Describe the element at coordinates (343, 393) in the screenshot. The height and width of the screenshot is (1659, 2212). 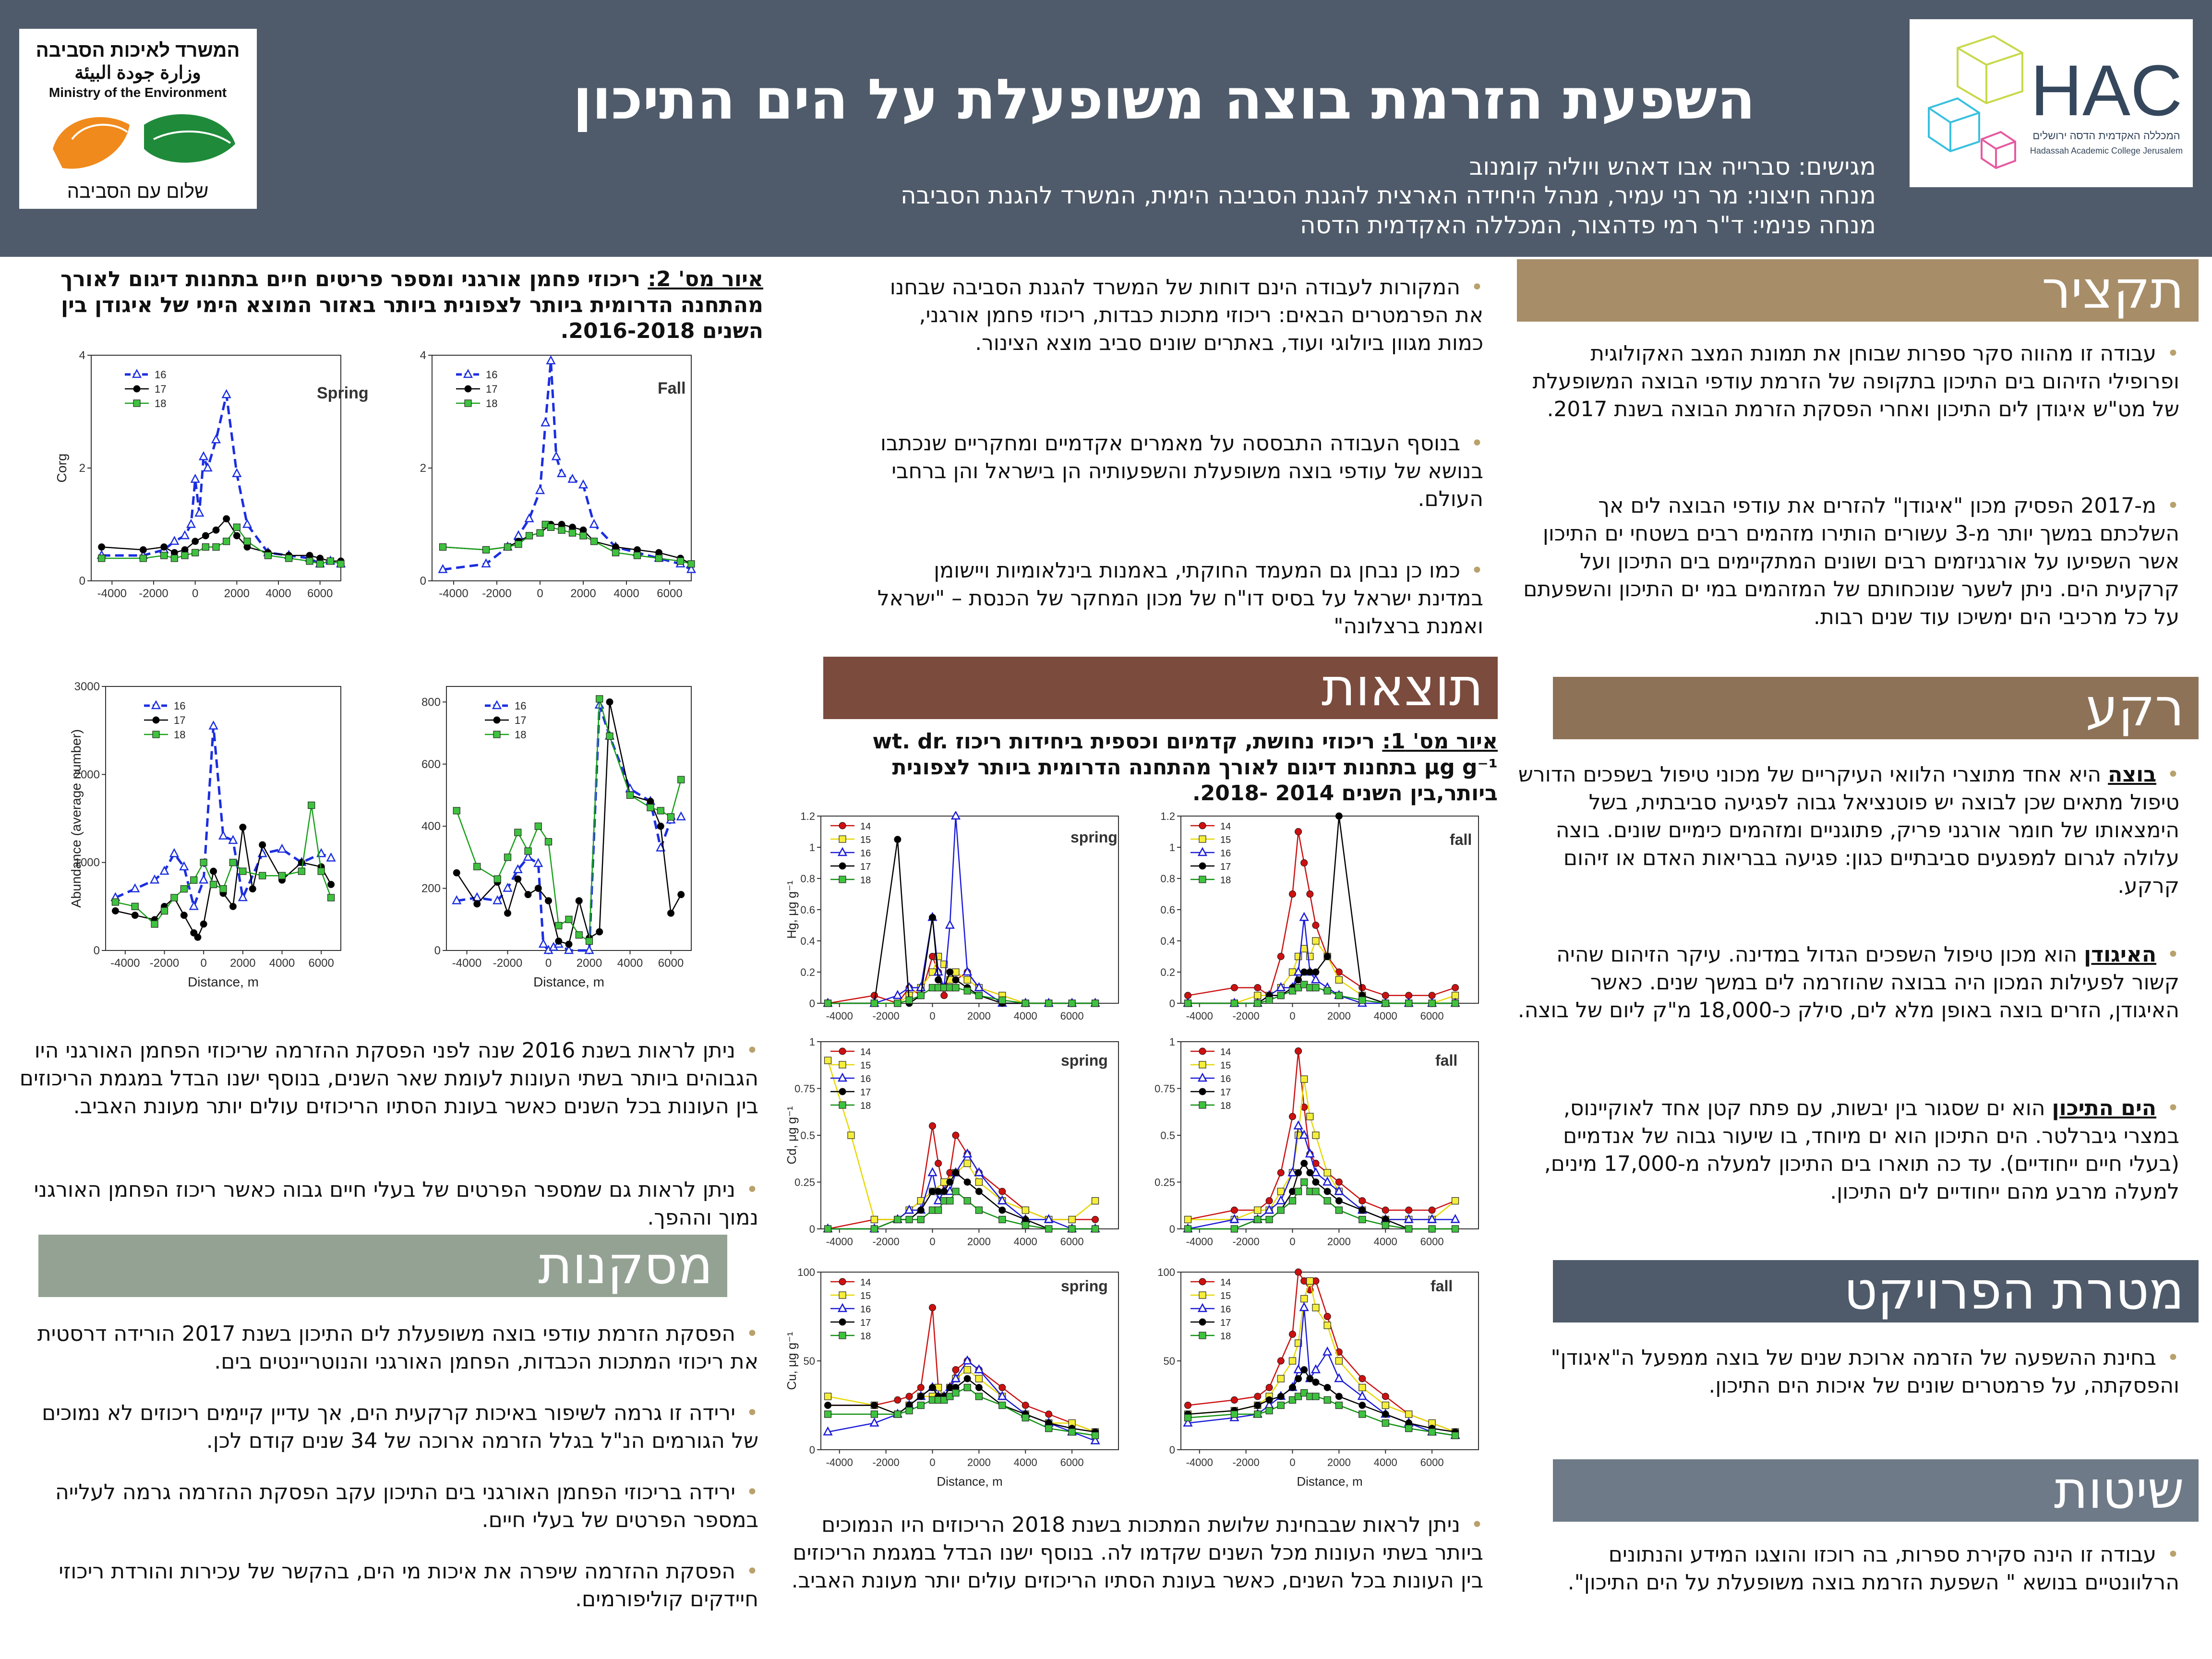
I see `chart-title: Spring` at that location.